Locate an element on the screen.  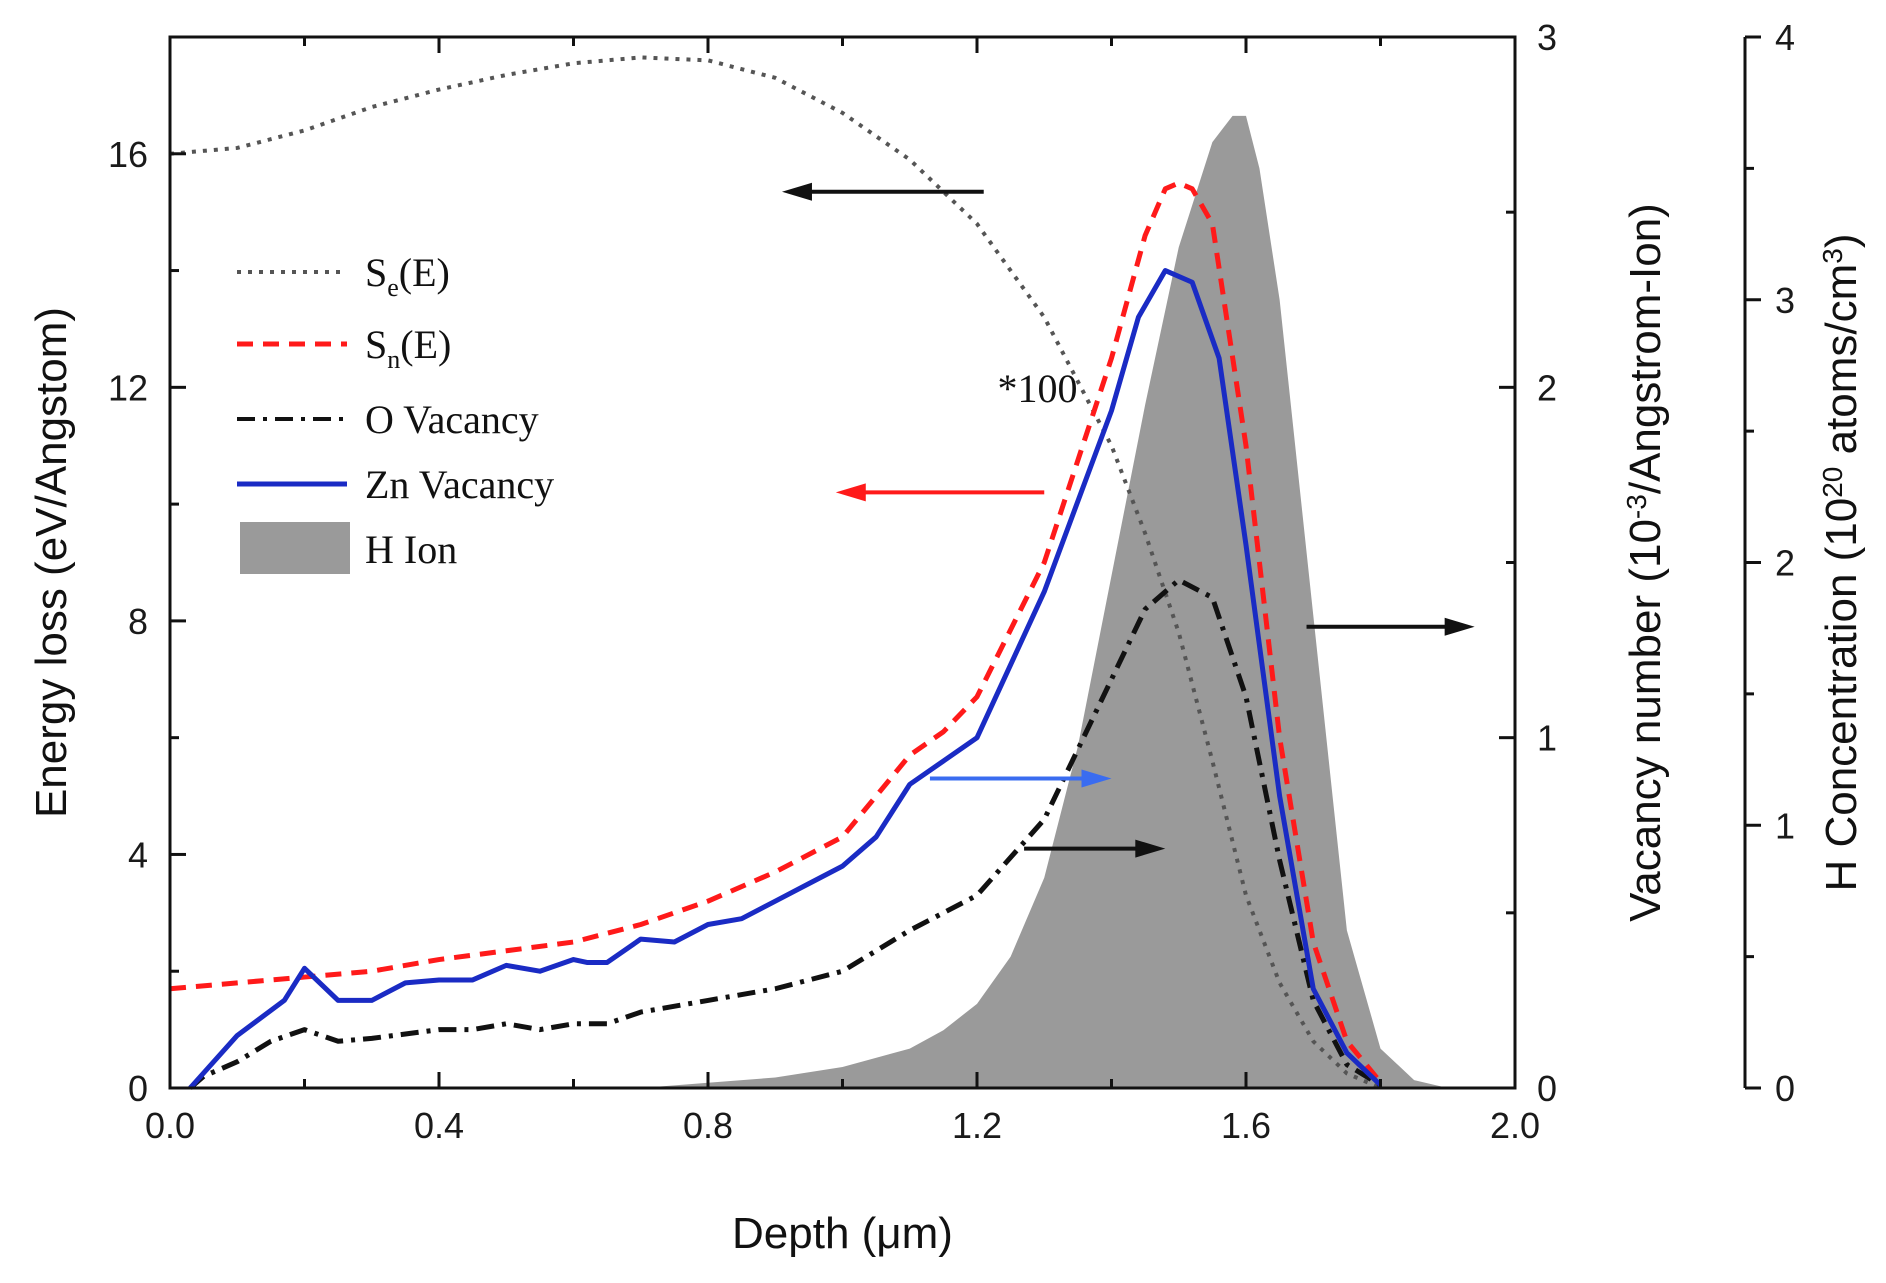
vacancy-tick-label: 2 is located at coordinates (1547, 387).